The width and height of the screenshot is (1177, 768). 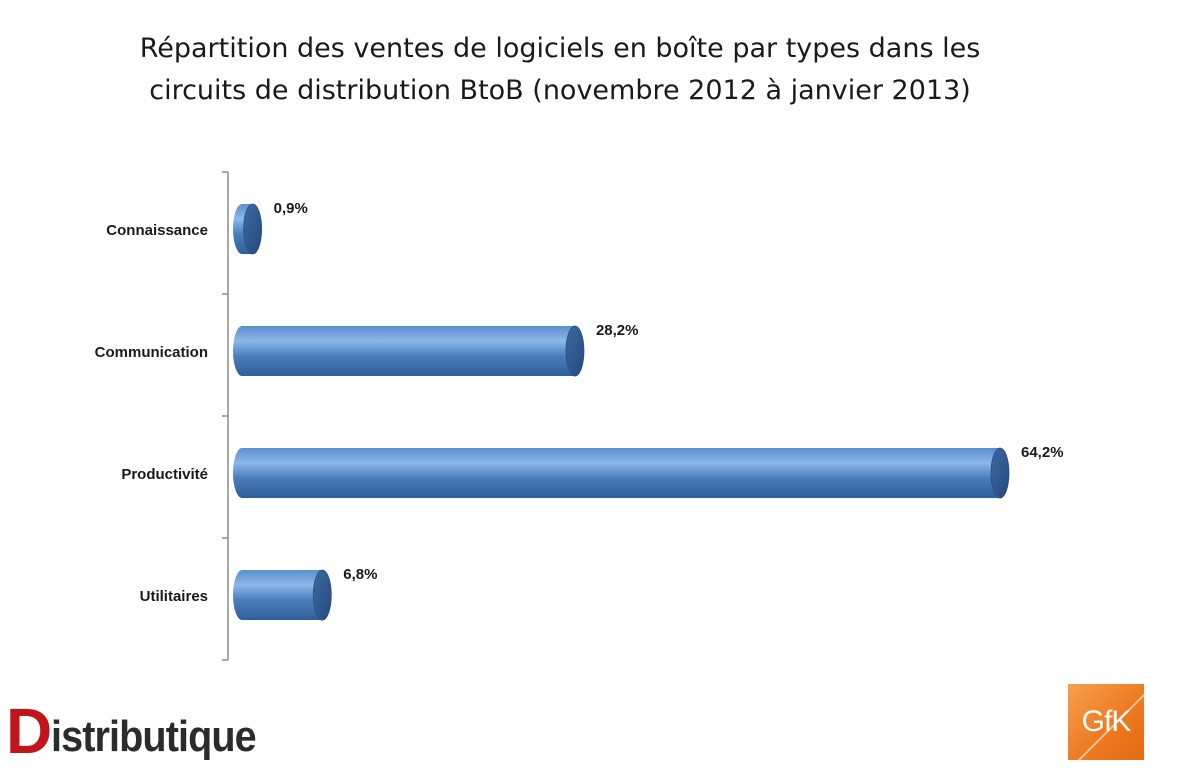 I want to click on distributique-logo-text: istributique, so click(x=154, y=736).